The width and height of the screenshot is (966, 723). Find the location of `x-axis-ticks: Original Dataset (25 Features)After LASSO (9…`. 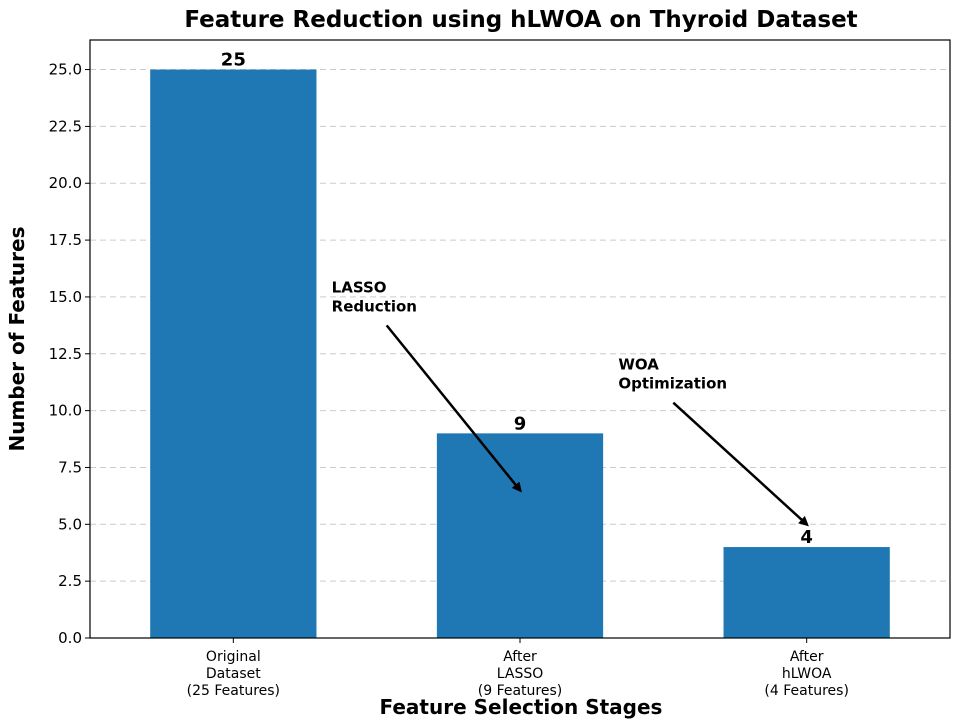

x-axis-ticks: Original Dataset (25 Features)After LASSO (9… is located at coordinates (518, 668).